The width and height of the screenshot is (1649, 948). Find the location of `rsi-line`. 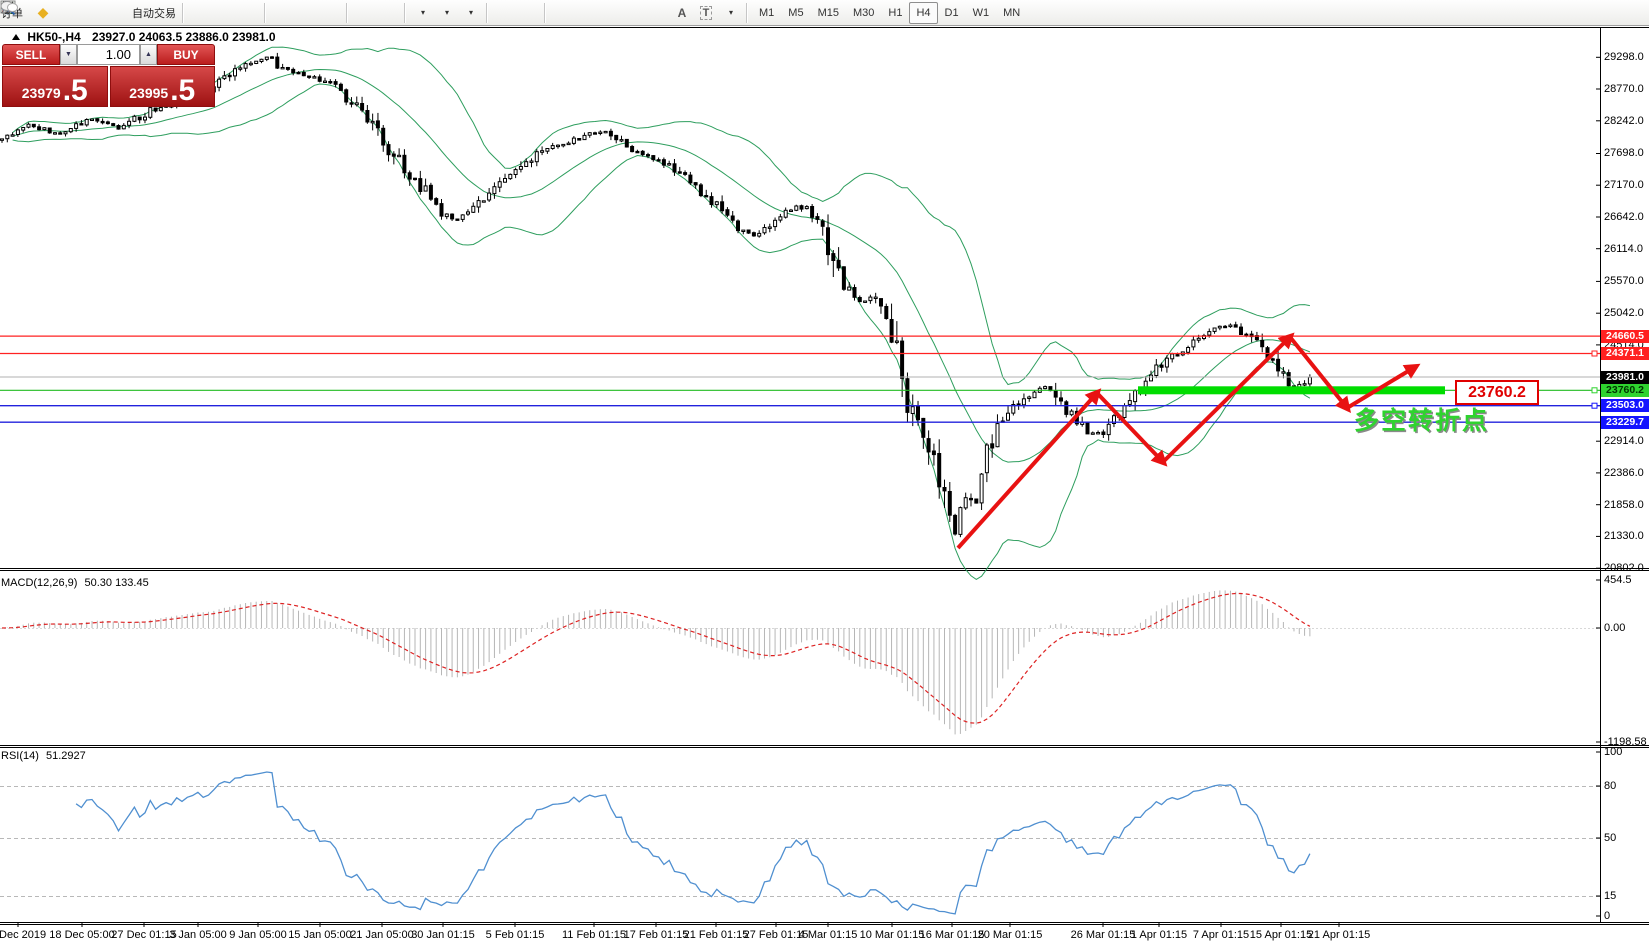

rsi-line is located at coordinates (693, 843).